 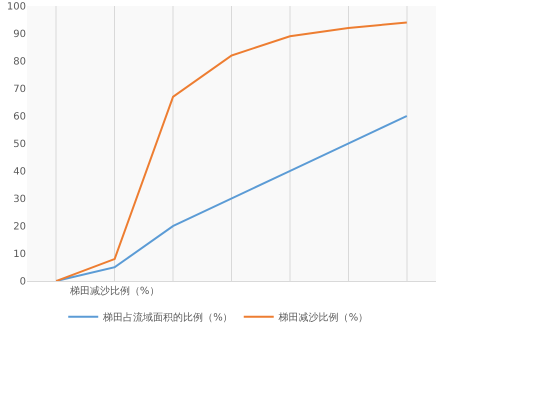 I want to click on y-tick-label: 100, so click(x=16, y=7).